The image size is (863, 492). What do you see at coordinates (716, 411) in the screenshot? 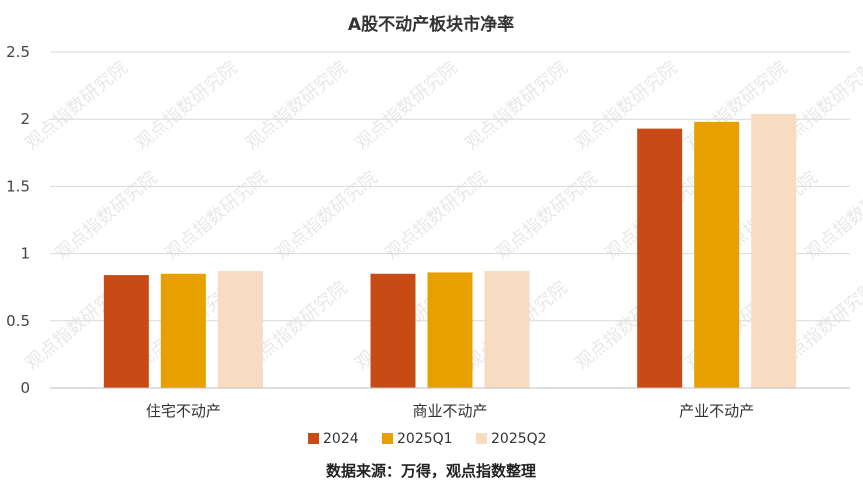
I see `x-tick-label: 产业不动产` at bounding box center [716, 411].